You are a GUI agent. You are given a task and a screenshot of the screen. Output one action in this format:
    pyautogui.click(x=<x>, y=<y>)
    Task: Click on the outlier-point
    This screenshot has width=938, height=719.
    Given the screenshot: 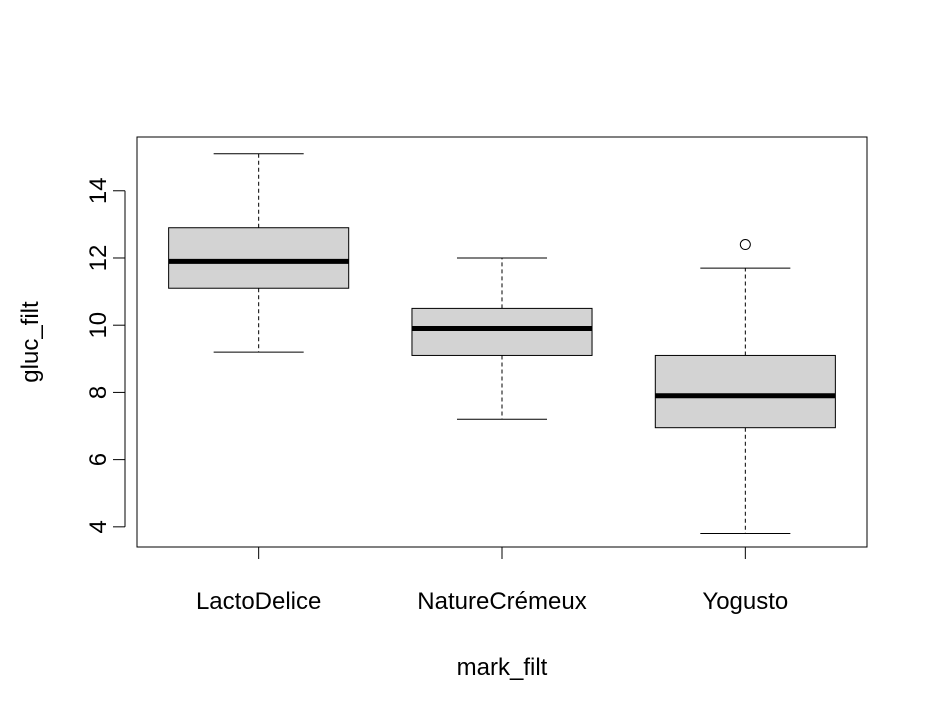 What is the action you would take?
    pyautogui.click(x=745, y=245)
    